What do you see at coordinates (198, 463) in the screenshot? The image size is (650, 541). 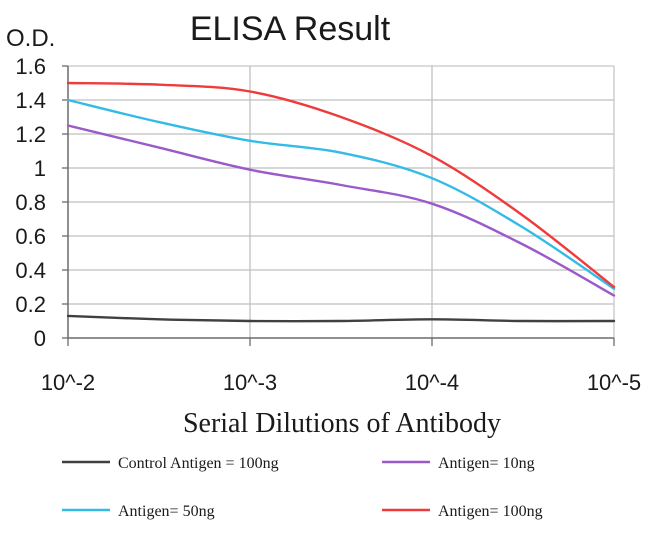 I see `legend-label: Control Antigen = 100ng` at bounding box center [198, 463].